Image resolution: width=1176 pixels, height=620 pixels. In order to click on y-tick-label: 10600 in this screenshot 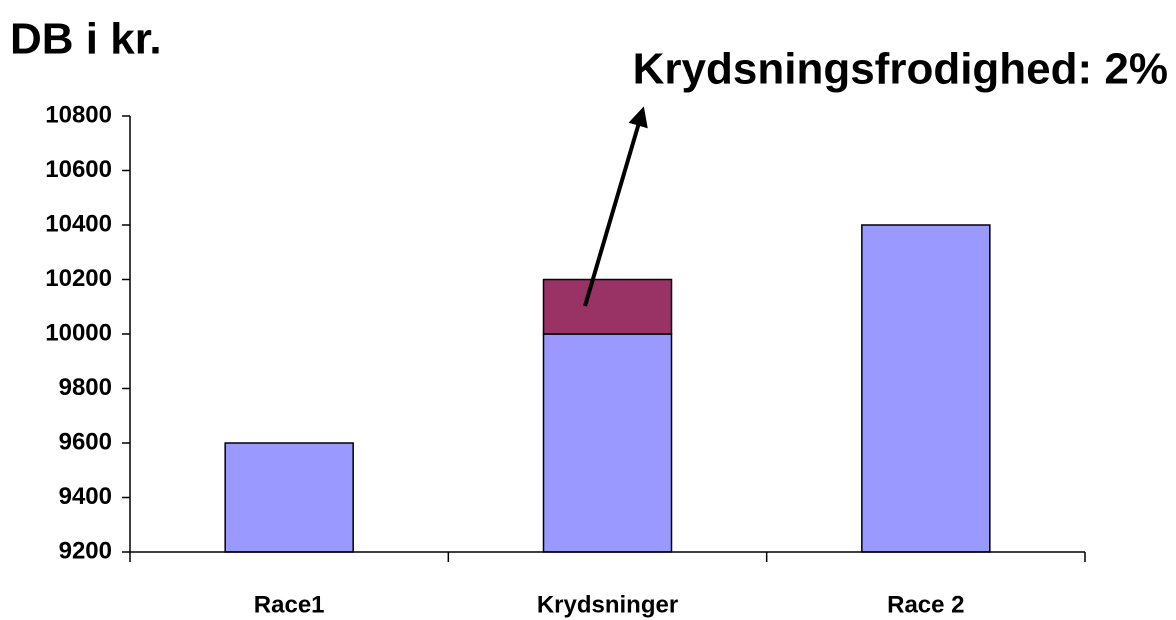, I will do `click(78, 169)`.